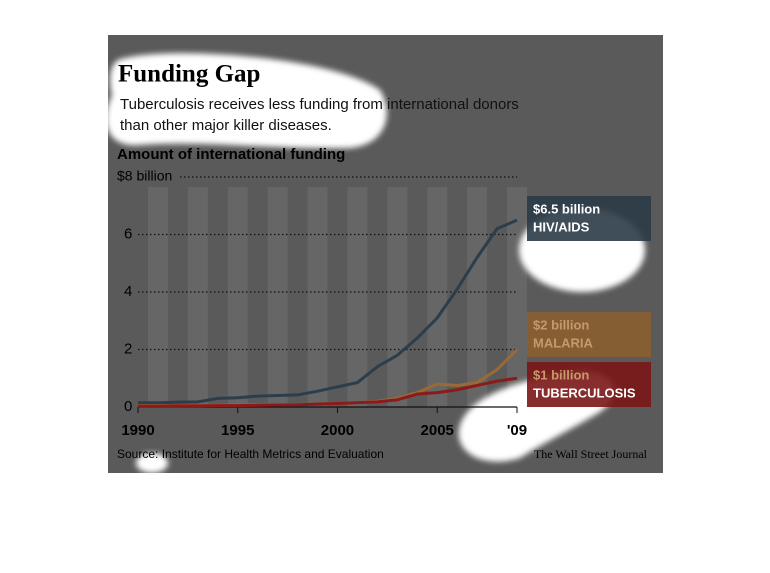  I want to click on chart-title: Funding Gap, so click(189, 74).